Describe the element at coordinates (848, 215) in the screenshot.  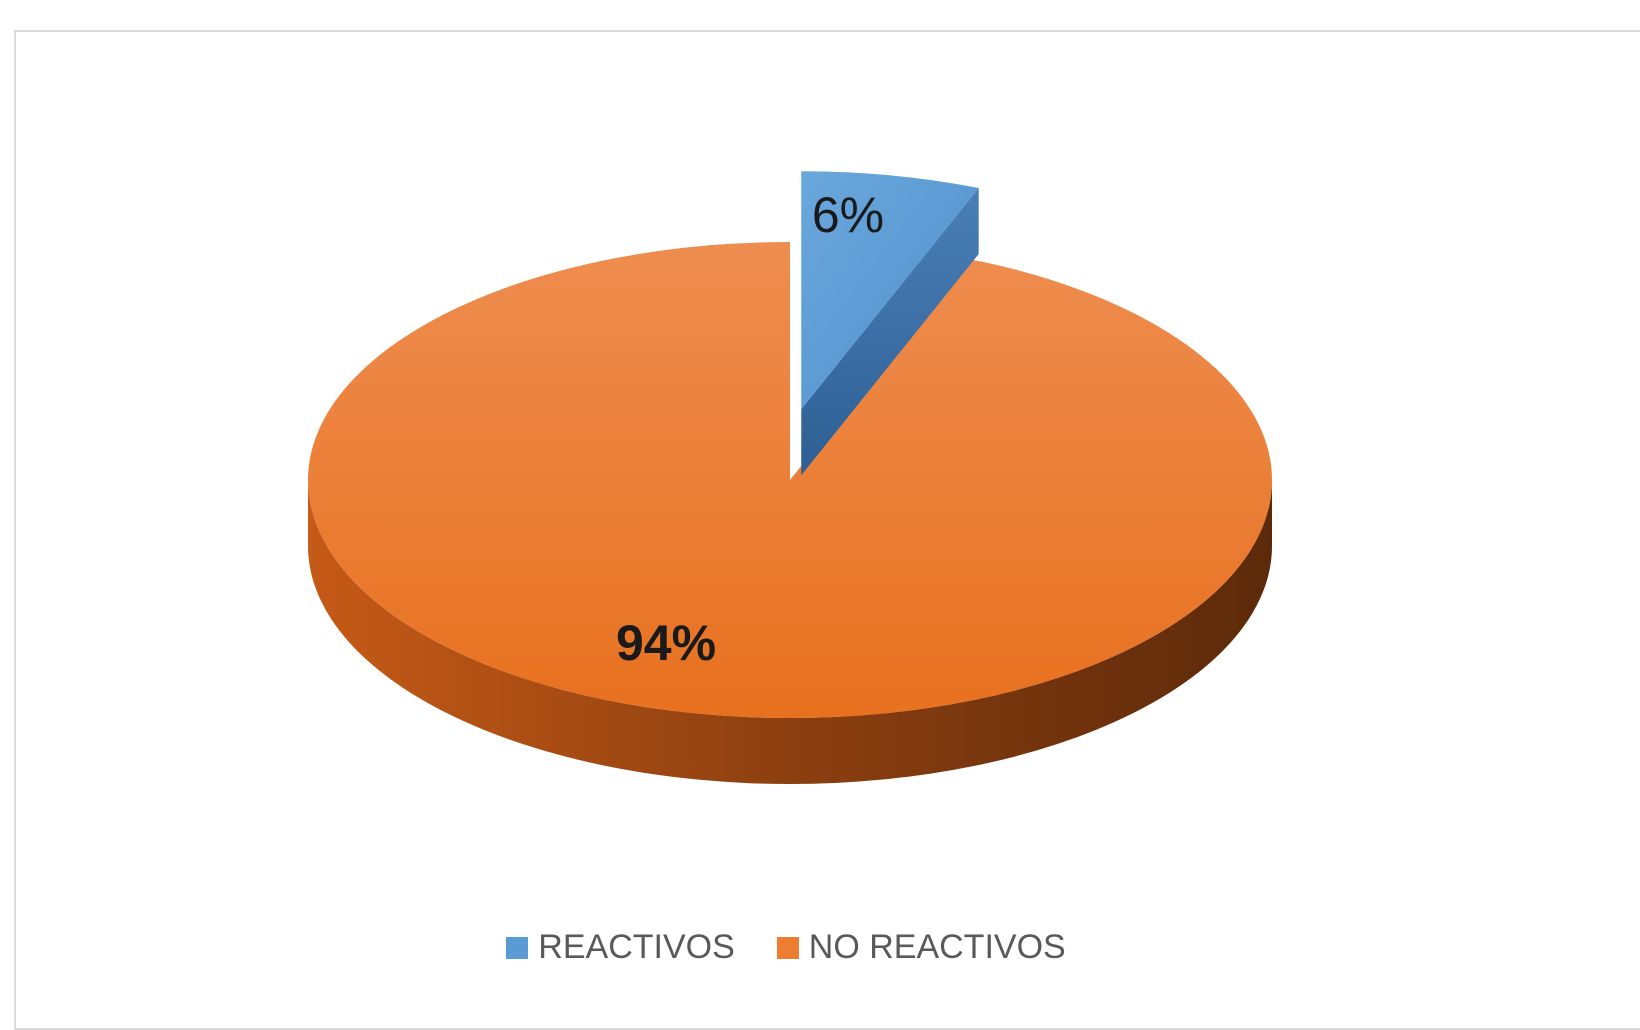
I see `data-label-reactivos: 6%` at that location.